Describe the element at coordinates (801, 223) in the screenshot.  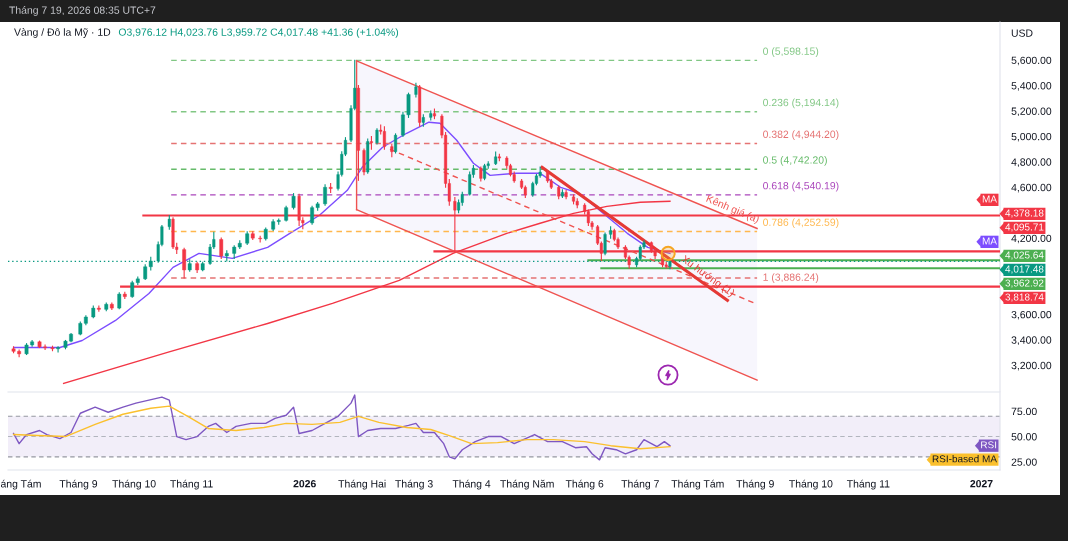
I see `series-label: 0.786 (4,252.59)` at that location.